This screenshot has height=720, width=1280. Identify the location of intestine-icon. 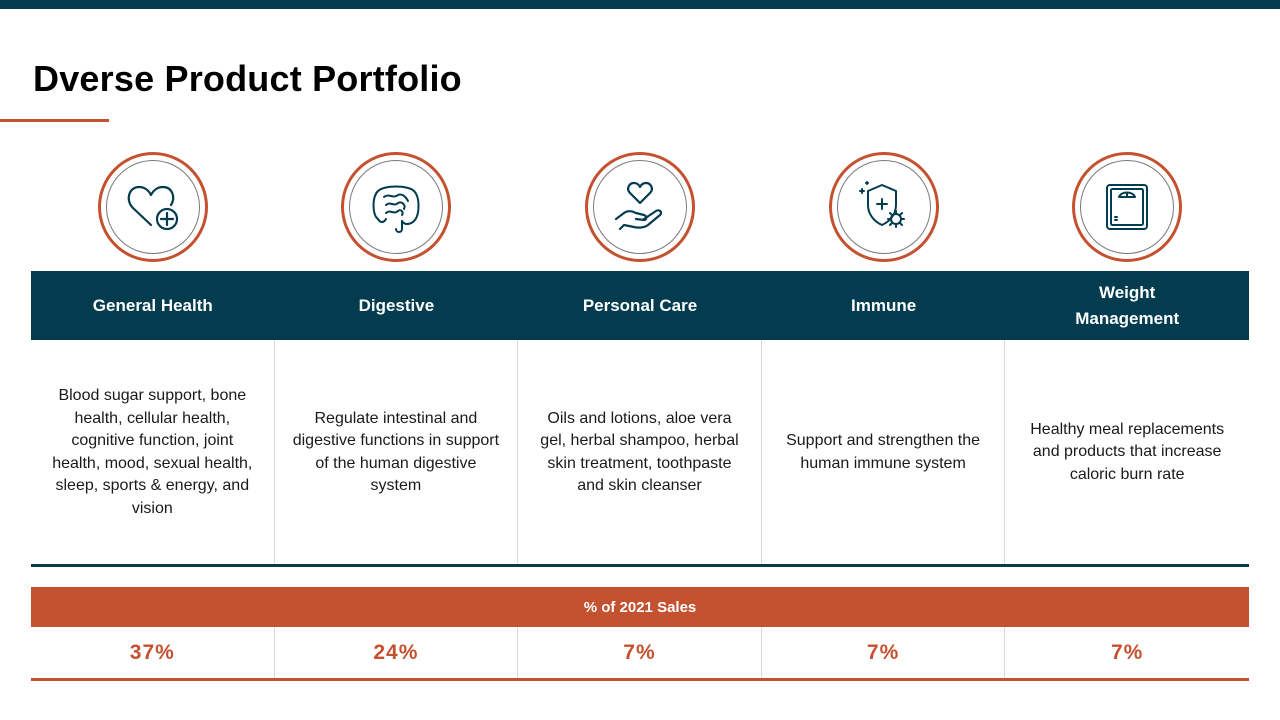
(396, 207).